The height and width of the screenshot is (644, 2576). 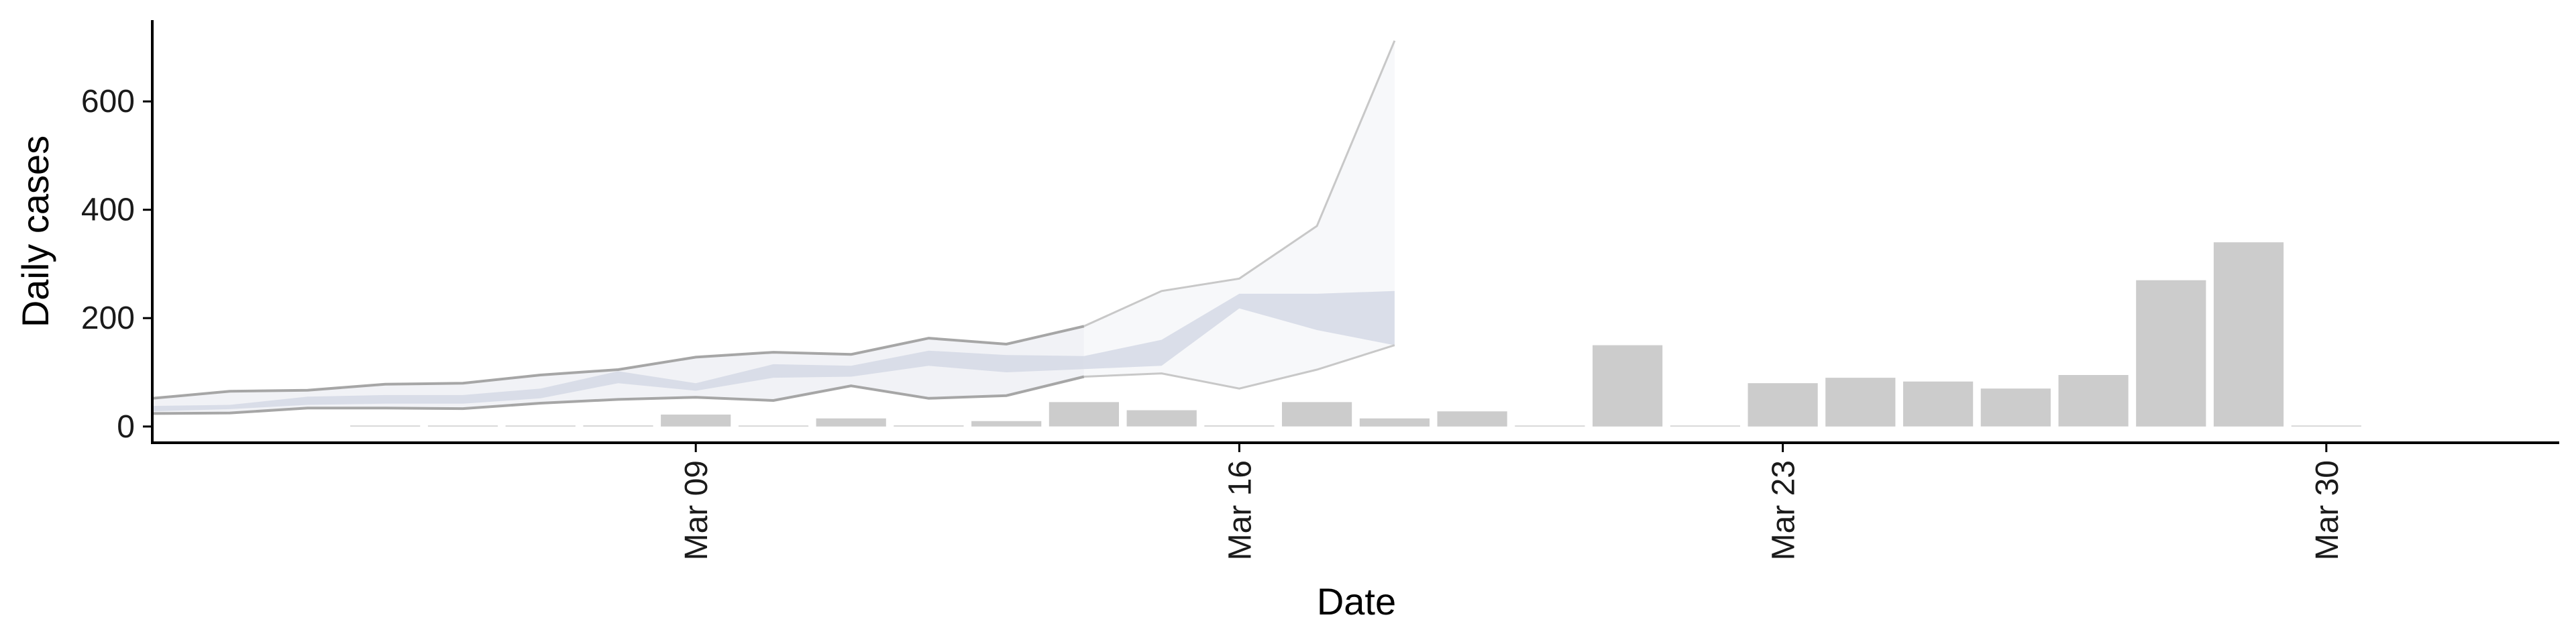 What do you see at coordinates (108, 210) in the screenshot?
I see `y-tick-label: 400` at bounding box center [108, 210].